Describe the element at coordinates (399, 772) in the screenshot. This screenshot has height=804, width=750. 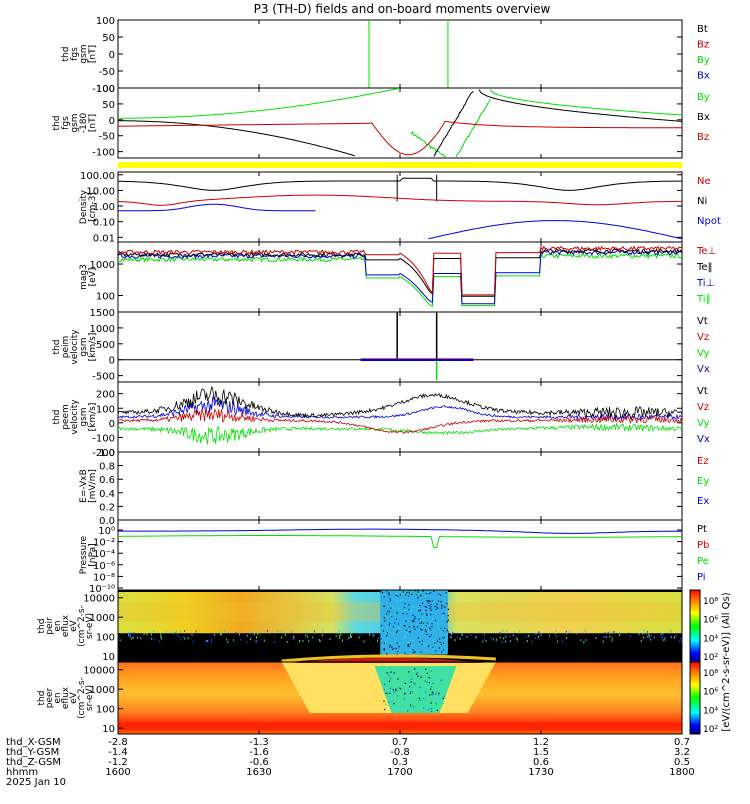
I see `x-axis-value: 1700` at that location.